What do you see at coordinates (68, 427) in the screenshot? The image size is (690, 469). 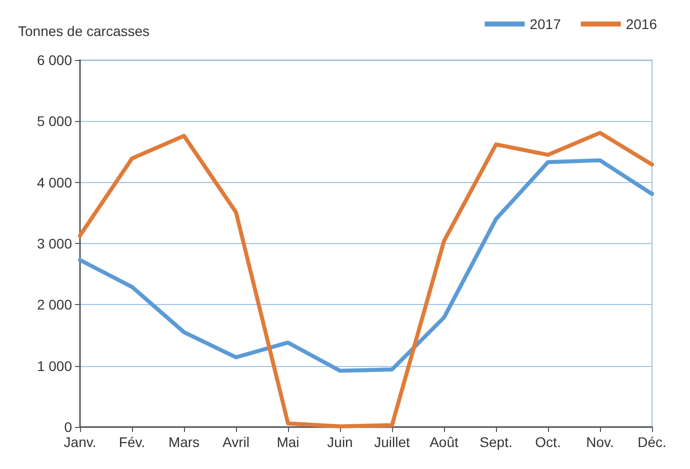 I see `y-tick-label: 0` at bounding box center [68, 427].